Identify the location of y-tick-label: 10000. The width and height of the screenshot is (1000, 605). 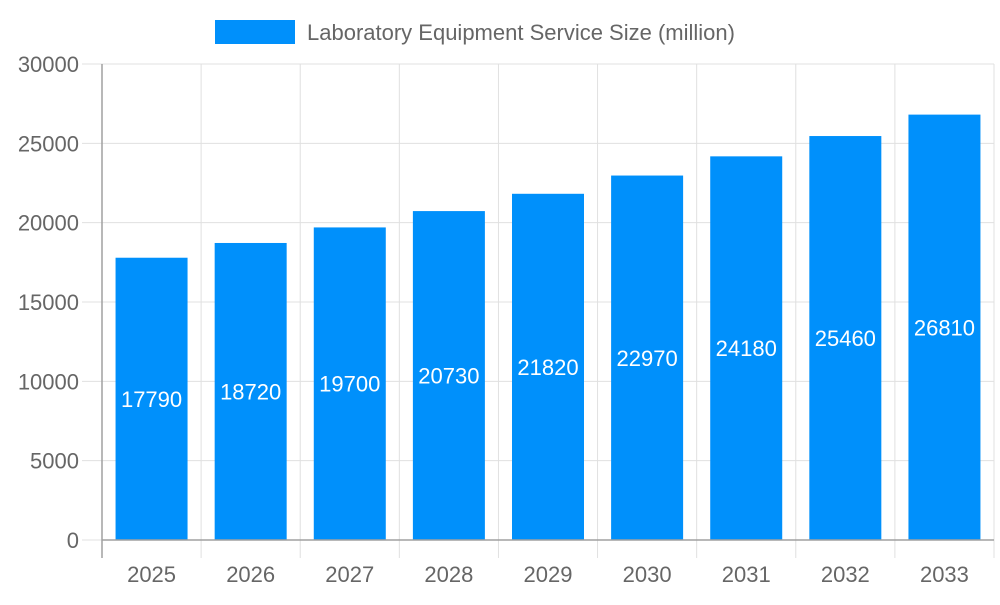
(48, 381).